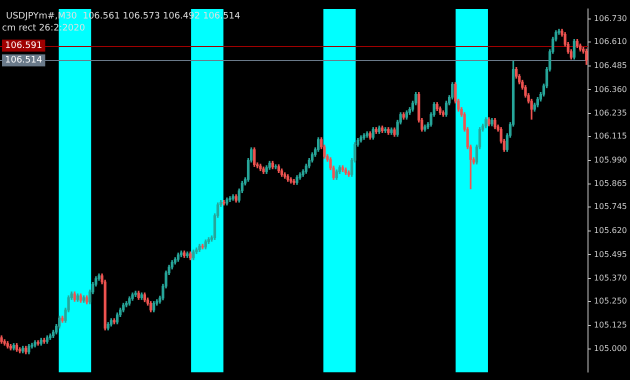 Image resolution: width=630 pixels, height=380 pixels. What do you see at coordinates (611, 301) in the screenshot?
I see `y-tick-label: 105.250` at bounding box center [611, 301].